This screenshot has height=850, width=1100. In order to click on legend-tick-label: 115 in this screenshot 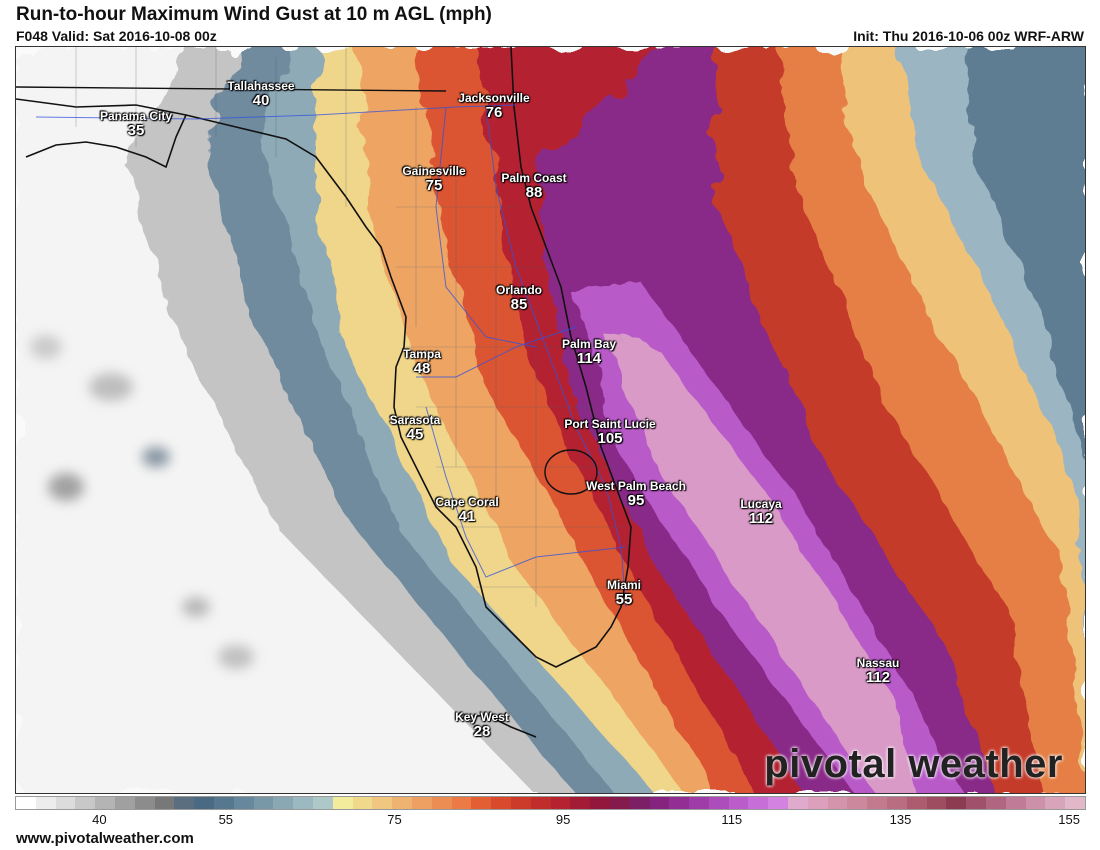, I will do `click(732, 819)`.